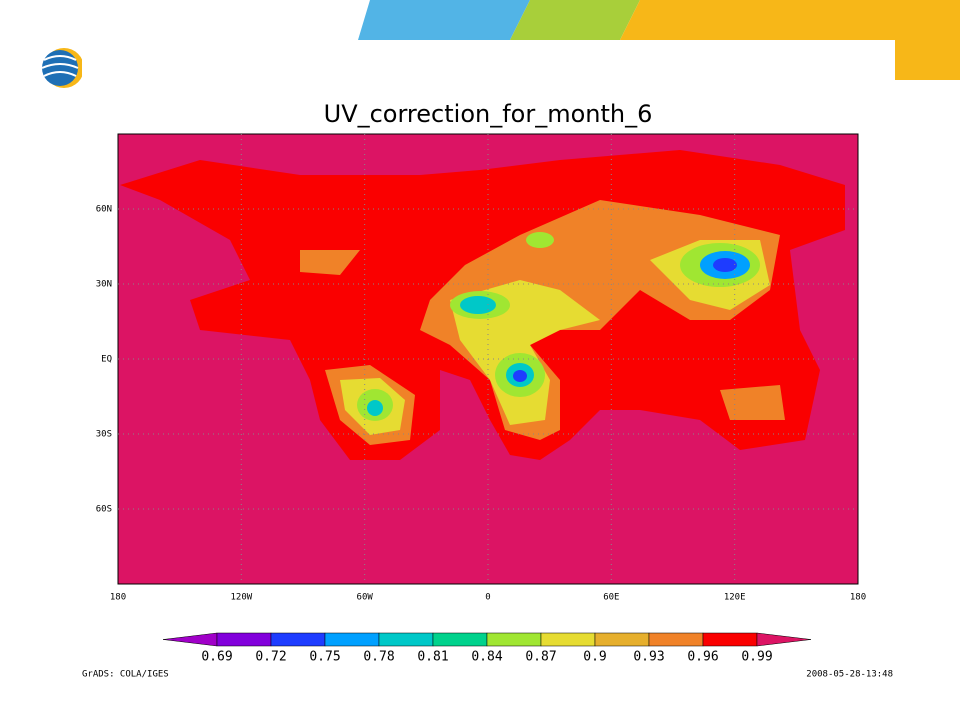 The width and height of the screenshot is (960, 724). Describe the element at coordinates (849, 675) in the screenshot. I see `footer-right: 2008-05-28-13:48` at that location.